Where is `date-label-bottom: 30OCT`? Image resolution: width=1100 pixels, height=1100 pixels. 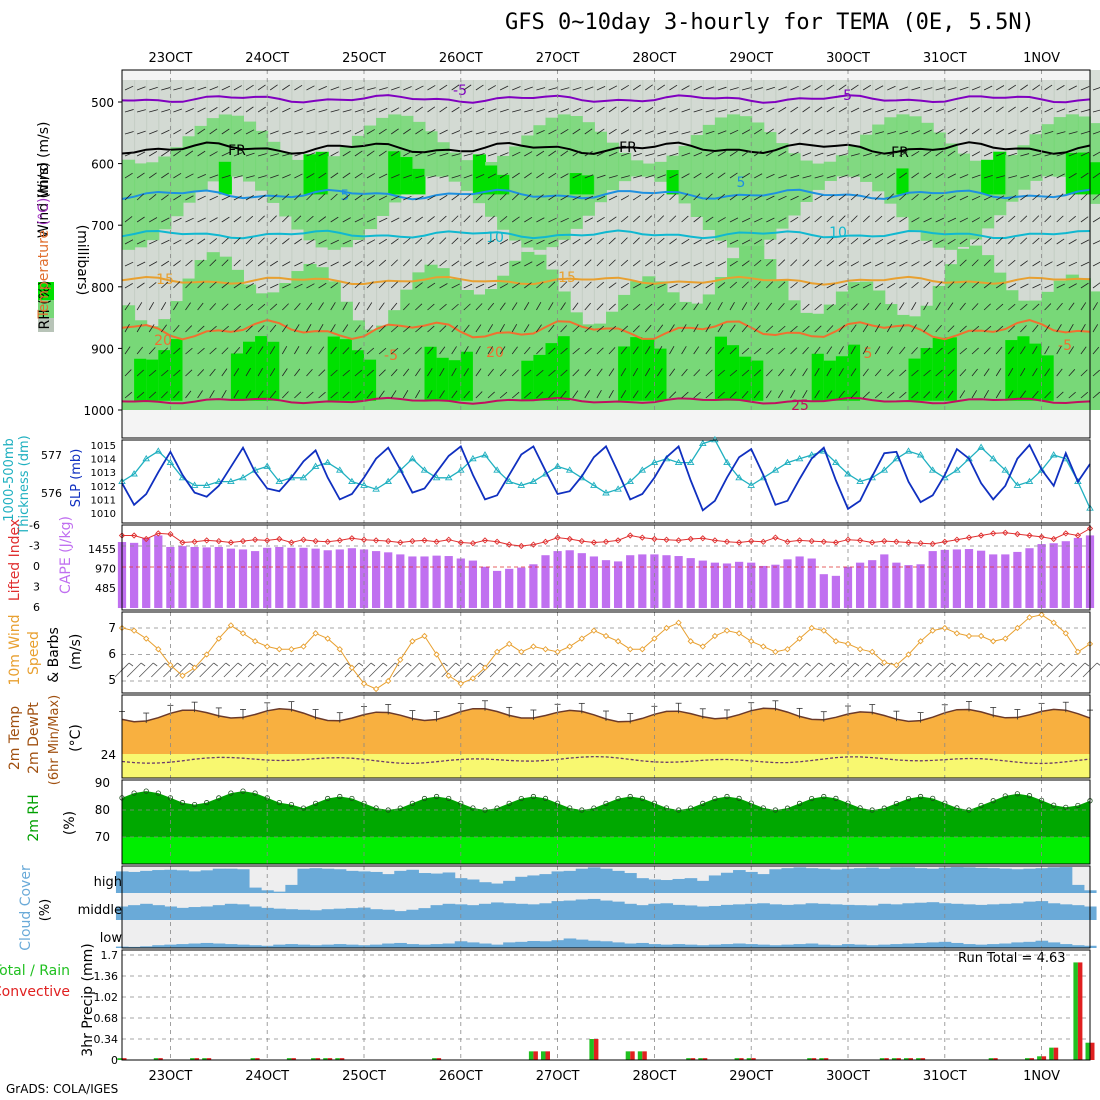 date-label-bottom: 30OCT is located at coordinates (848, 1076).